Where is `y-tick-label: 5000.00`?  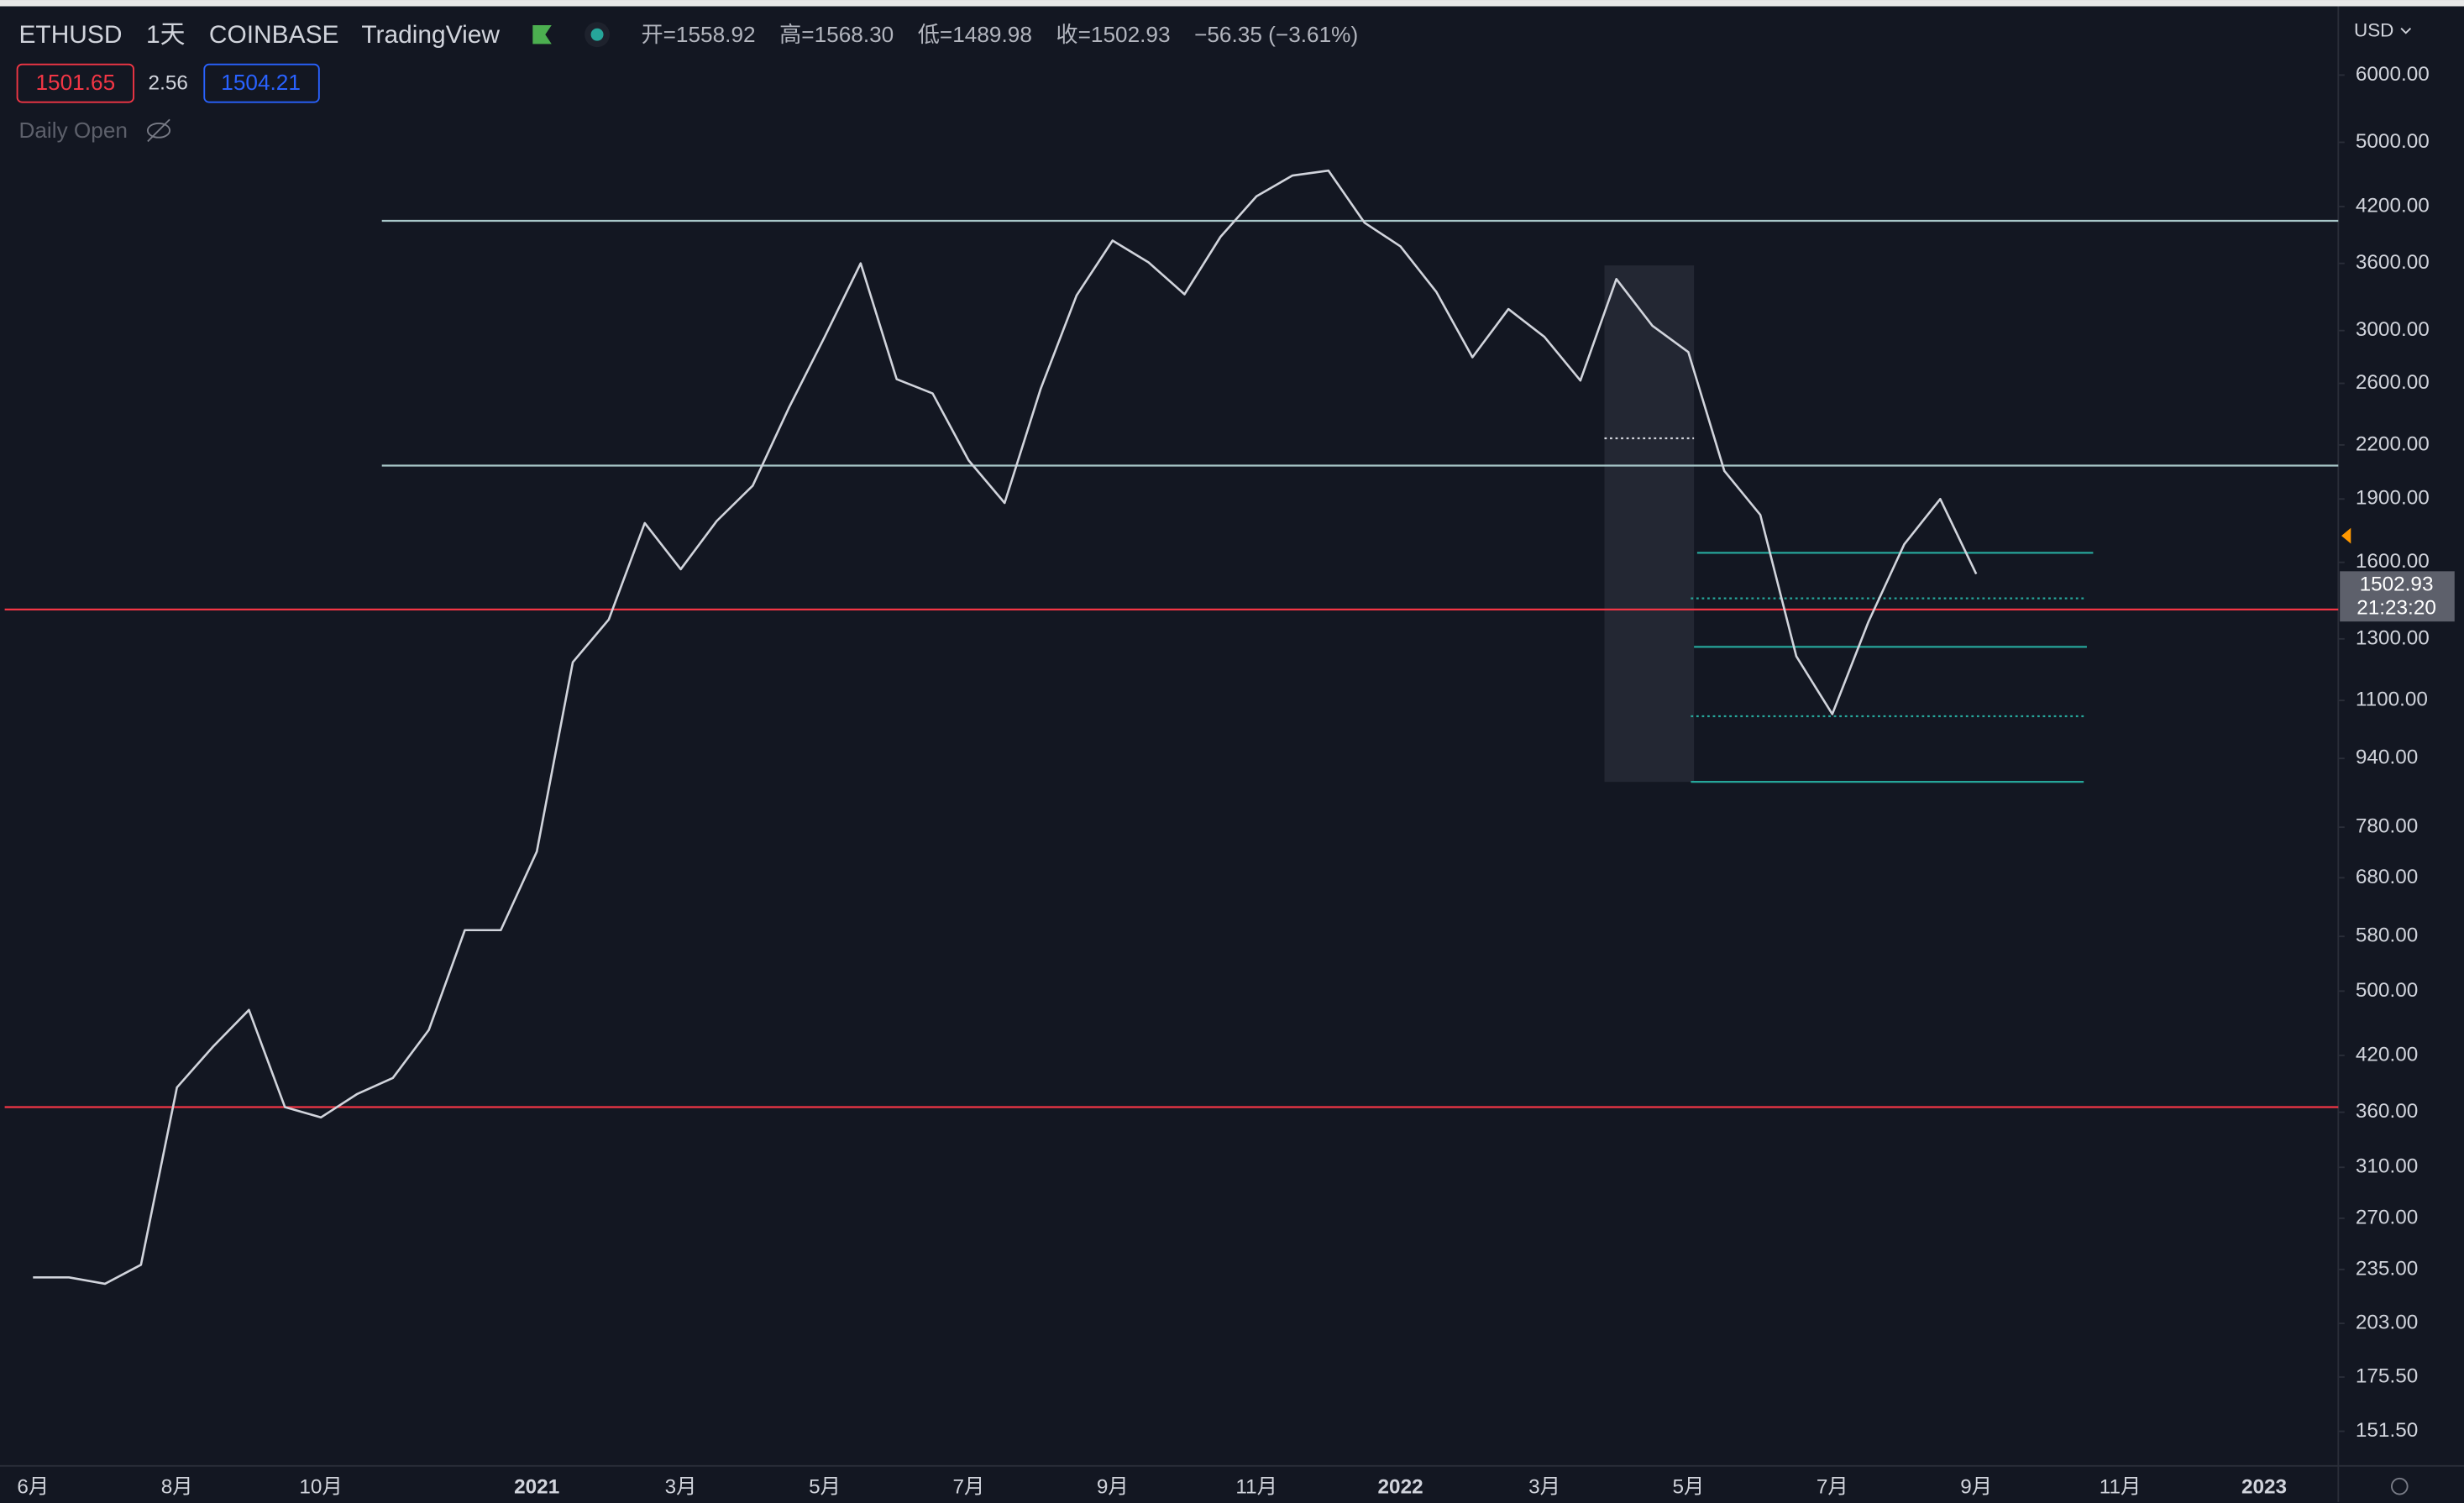
y-tick-label: 5000.00 is located at coordinates (2393, 141).